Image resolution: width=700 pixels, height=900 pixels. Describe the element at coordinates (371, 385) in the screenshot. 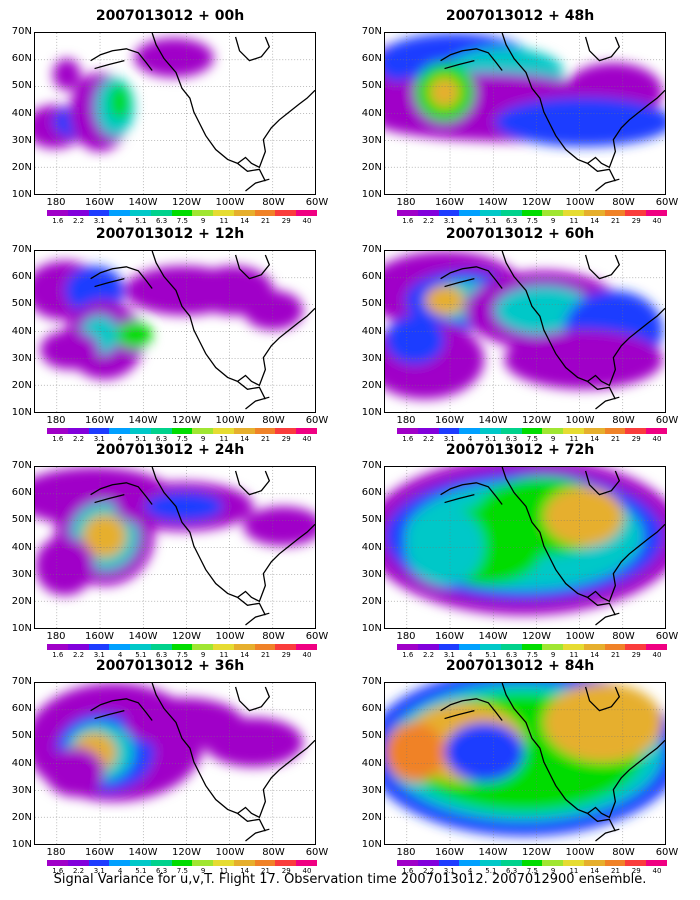

I see `lat-label: 20N` at that location.